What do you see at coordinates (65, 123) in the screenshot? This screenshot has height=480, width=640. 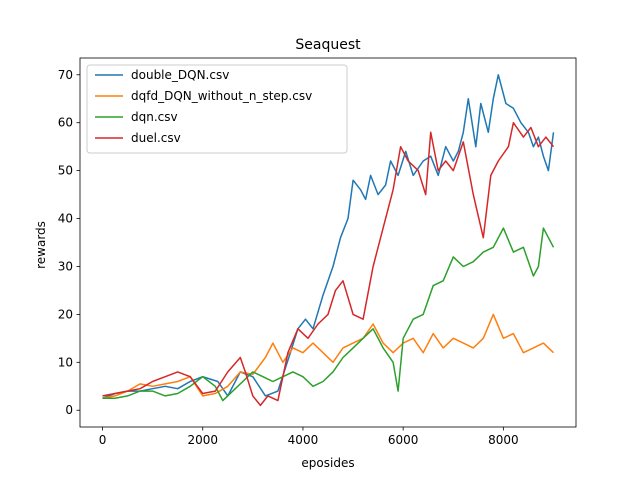 I see `y-tick-label: 60` at bounding box center [65, 123].